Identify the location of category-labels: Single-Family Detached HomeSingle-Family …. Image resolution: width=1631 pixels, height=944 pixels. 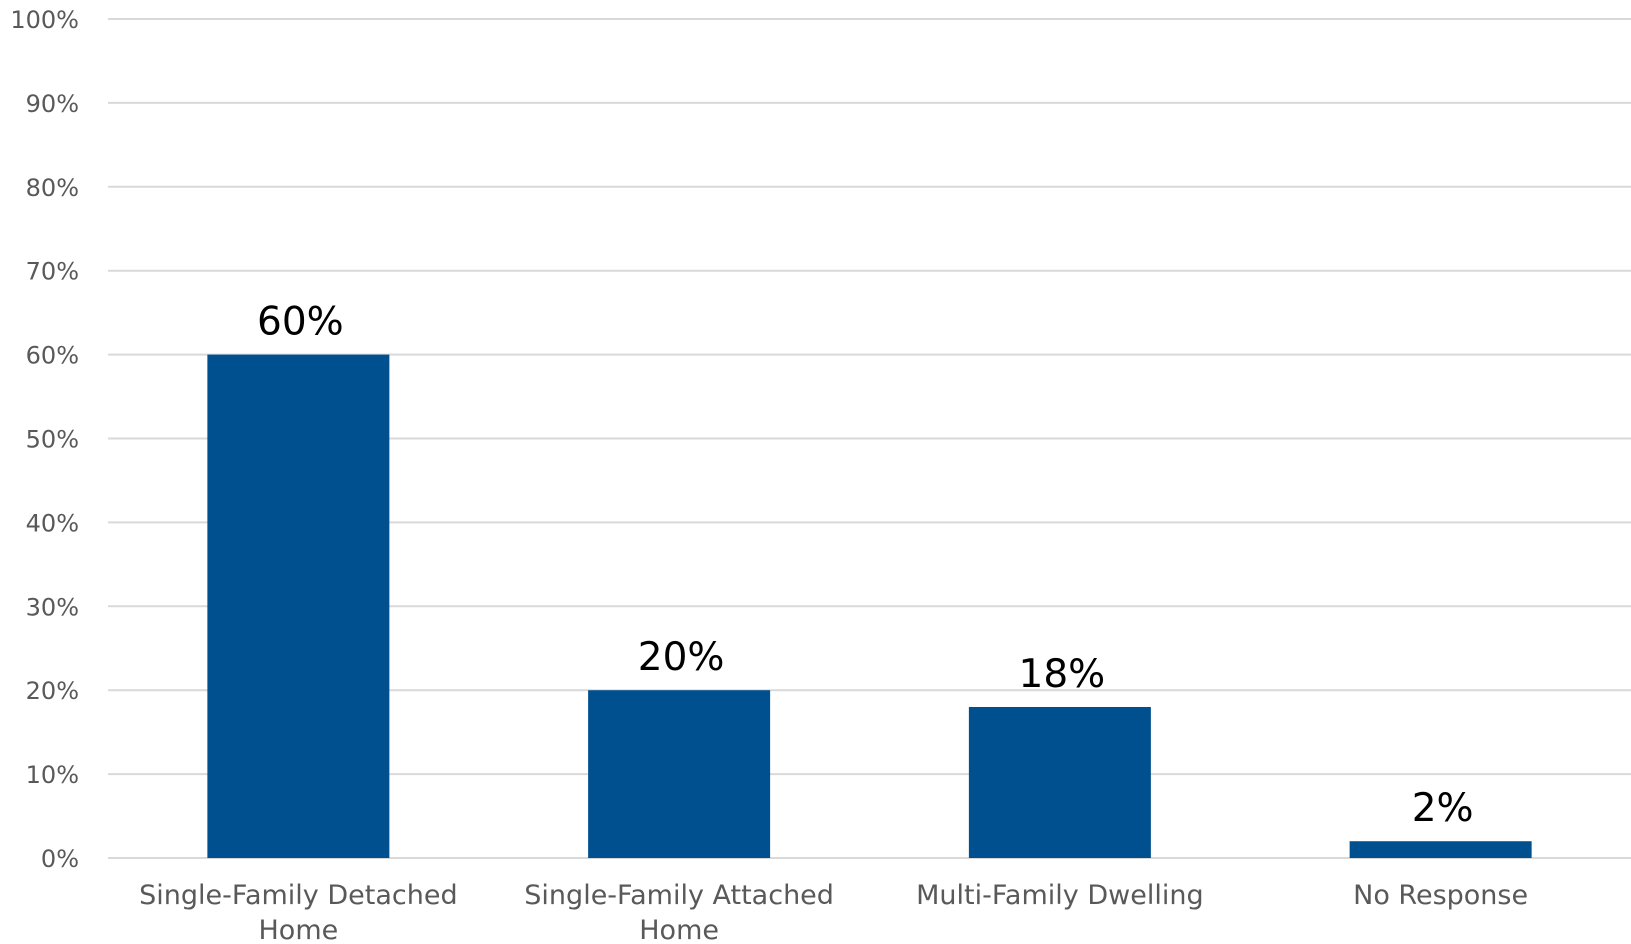
(833, 912).